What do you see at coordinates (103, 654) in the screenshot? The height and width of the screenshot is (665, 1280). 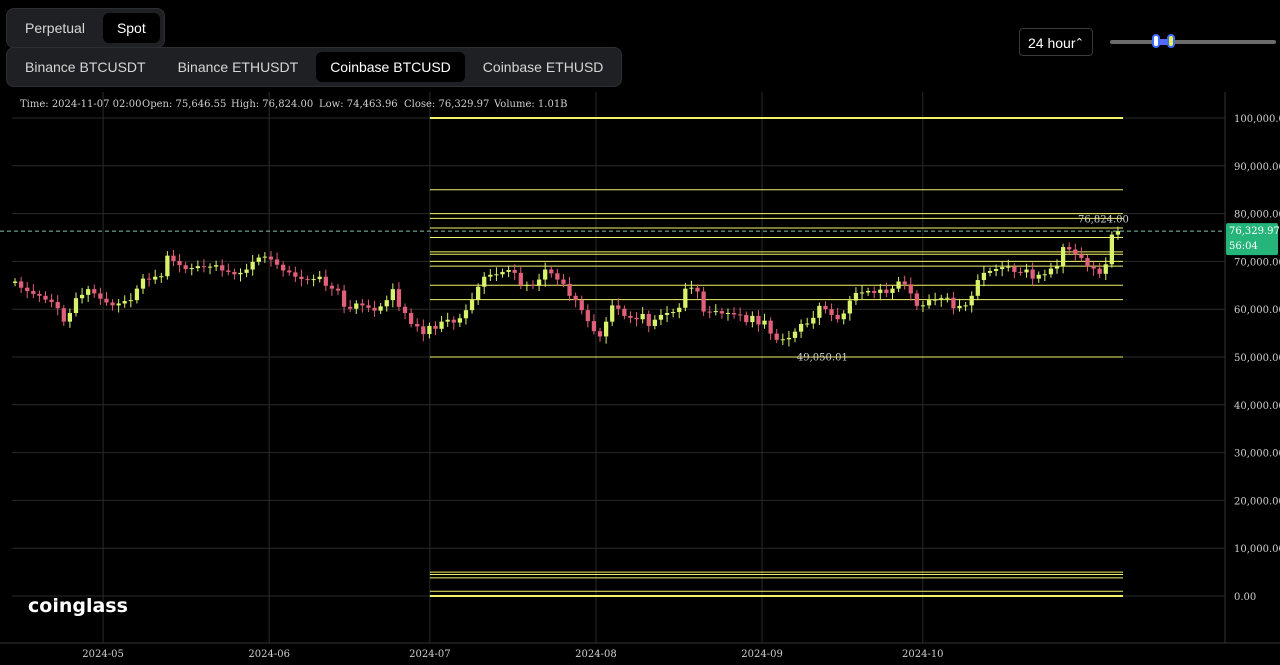 I see `x-tick-label: 2024-05` at bounding box center [103, 654].